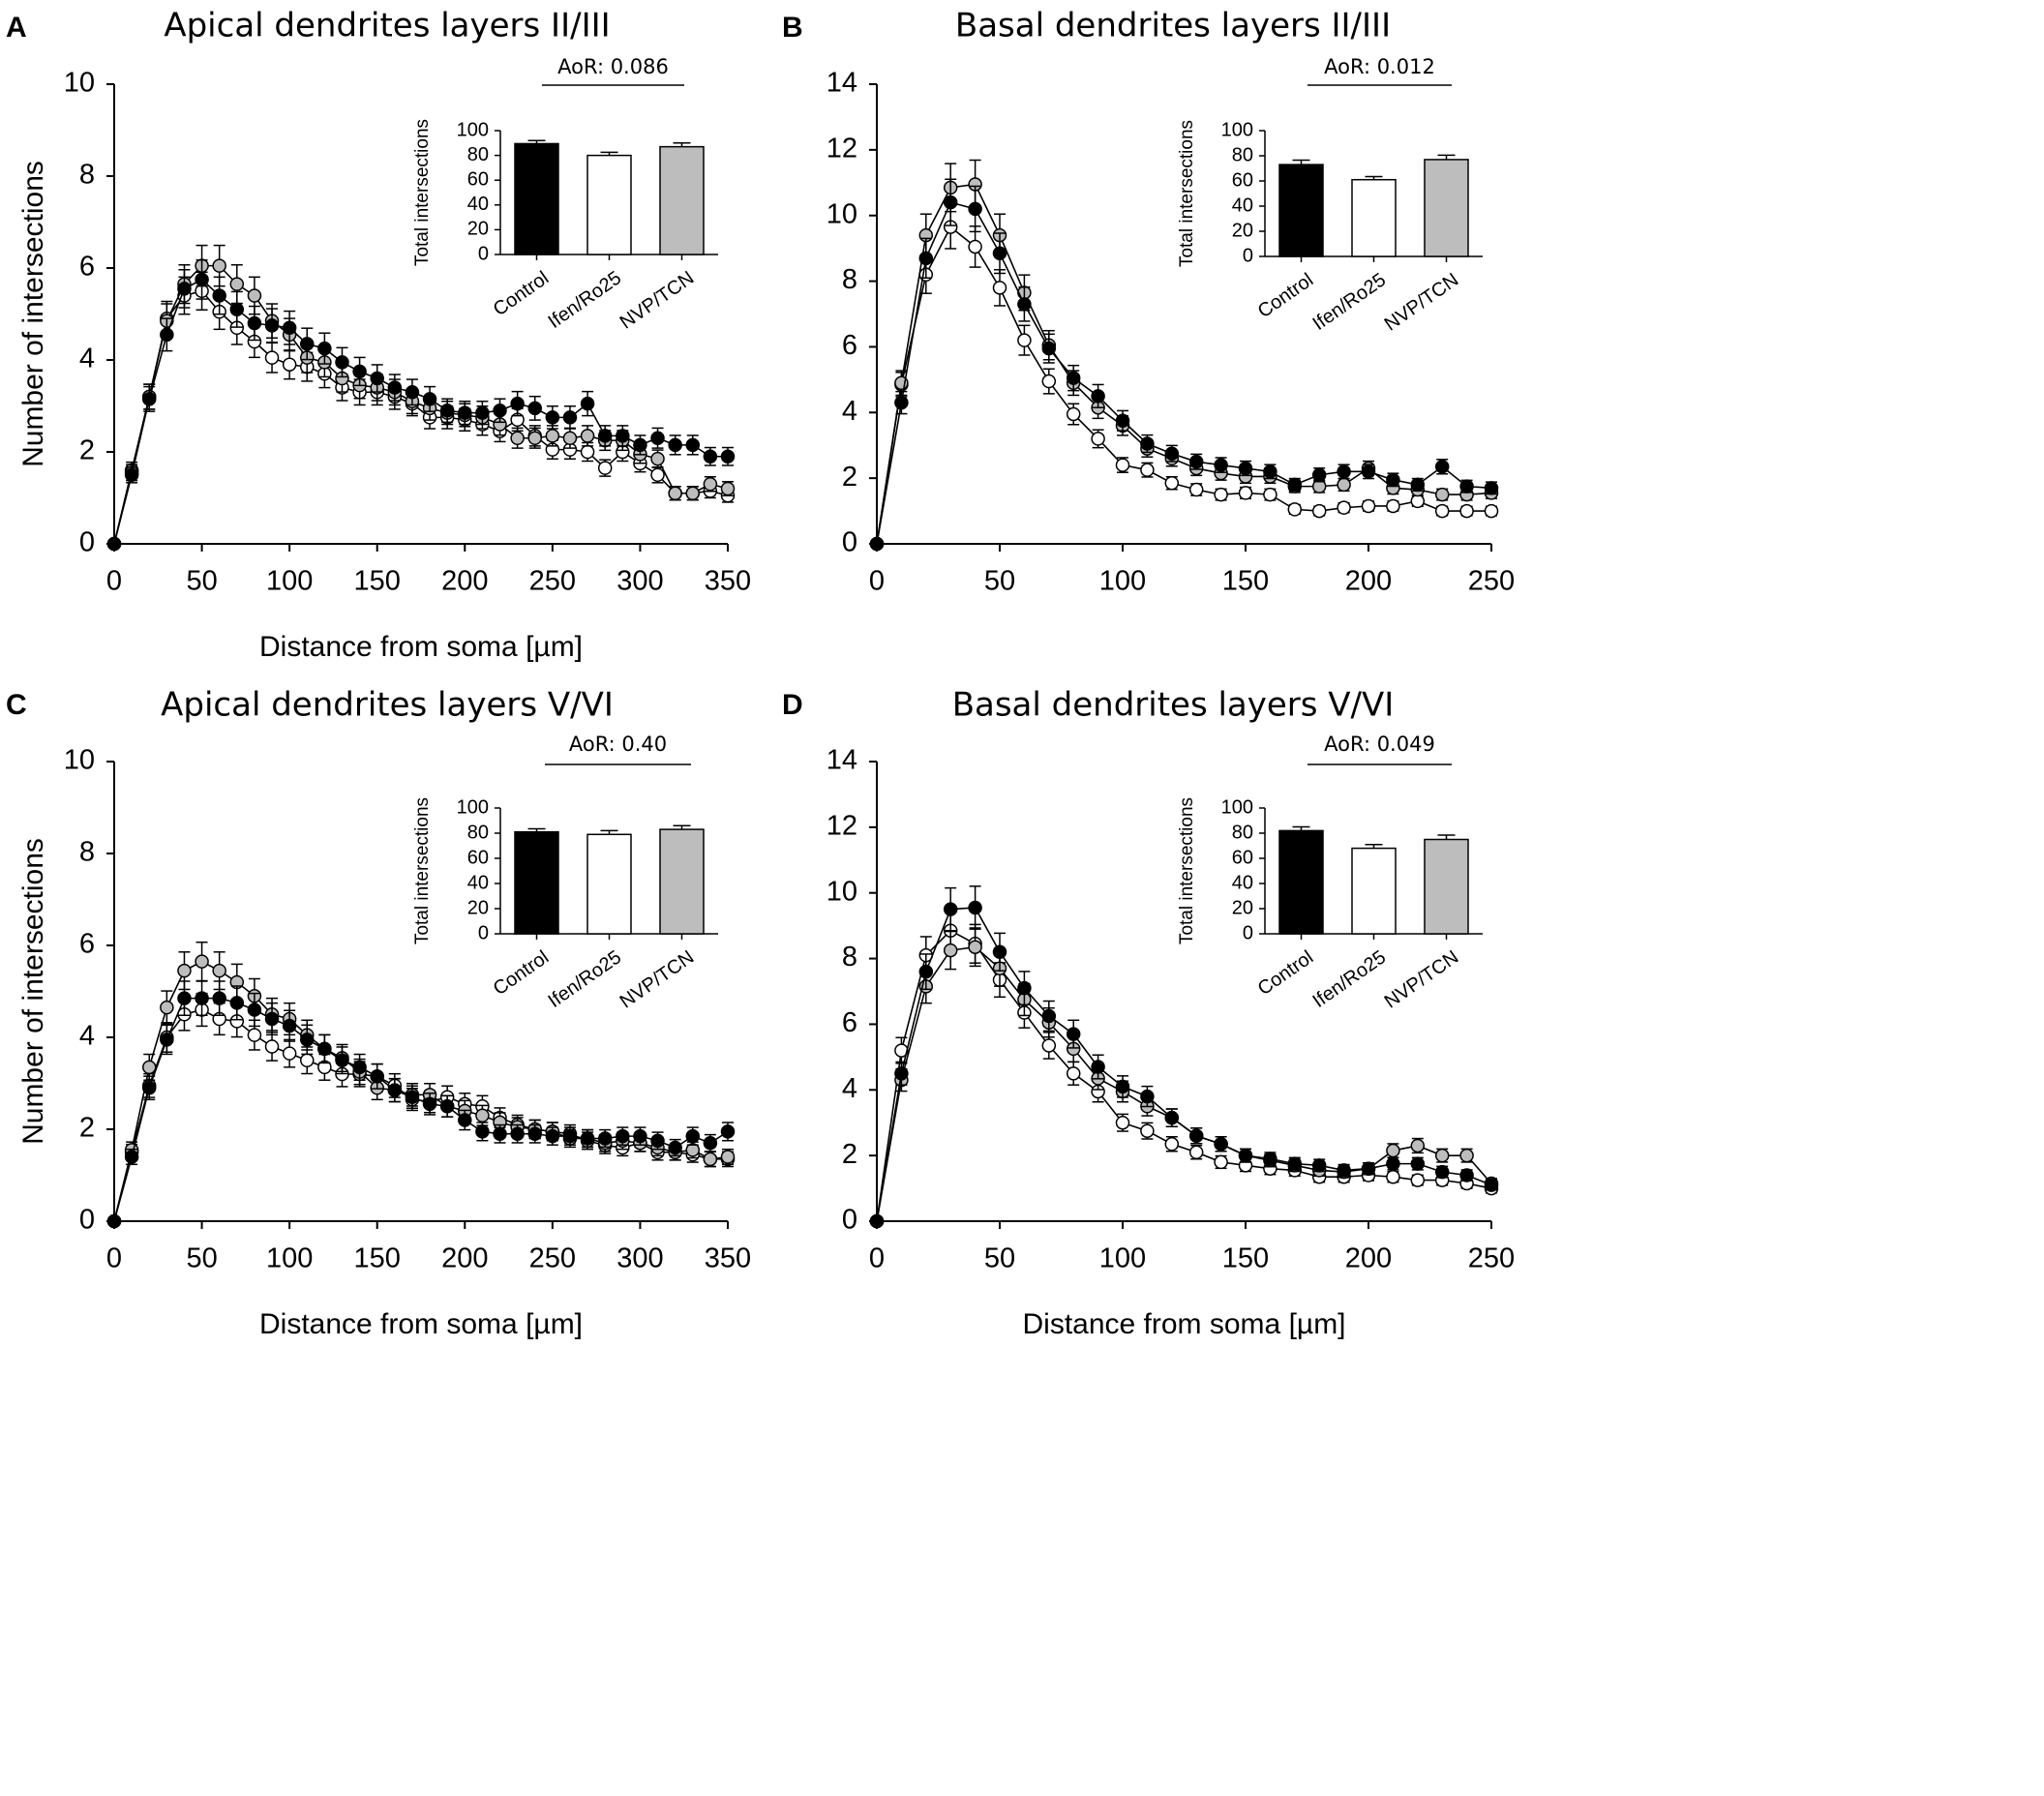 The height and width of the screenshot is (1796, 2044). Describe the element at coordinates (387, 26) in the screenshot. I see `panel-title: Apical dendrites layers II/III` at that location.